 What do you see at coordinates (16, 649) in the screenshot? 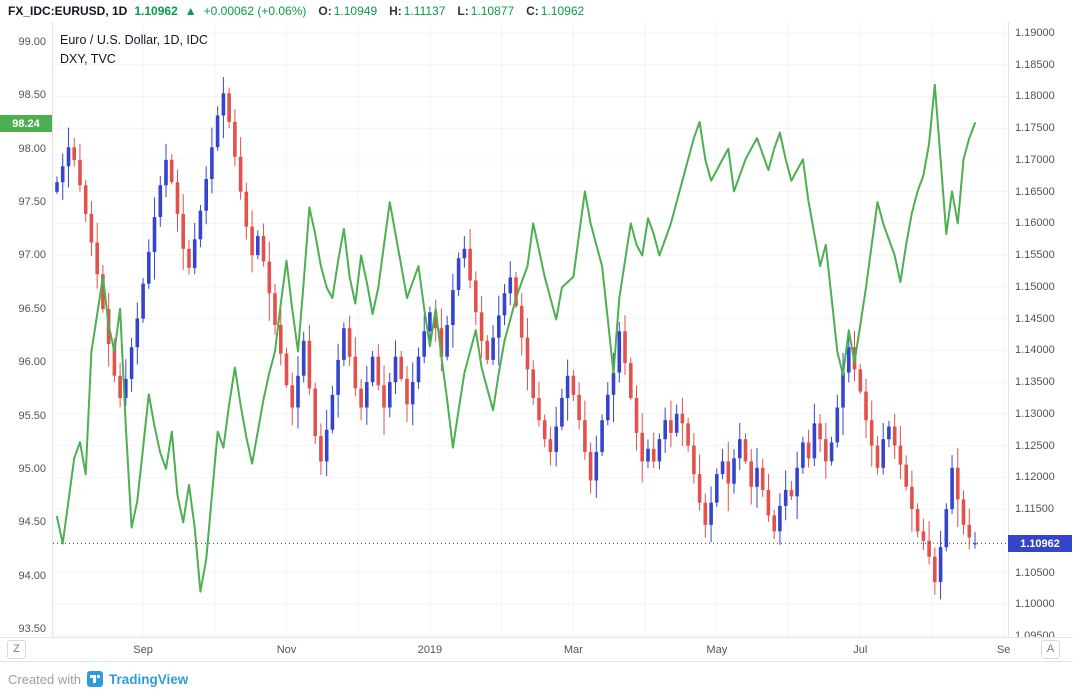
I see `timezone-button: Z` at bounding box center [16, 649].